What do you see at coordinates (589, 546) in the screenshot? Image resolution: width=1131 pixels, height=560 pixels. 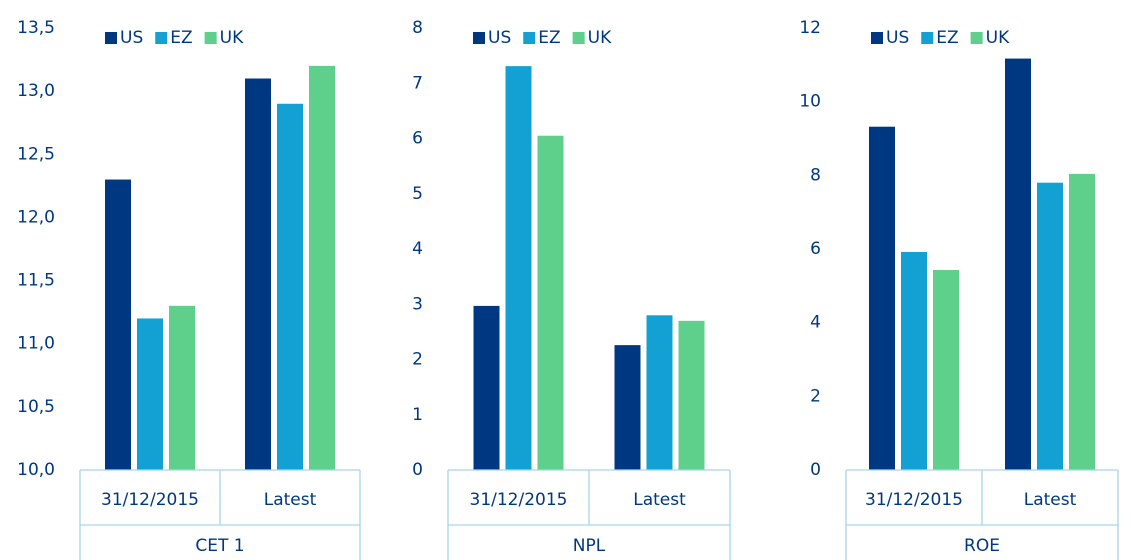 I see `x-axis-label: NPL` at bounding box center [589, 546].